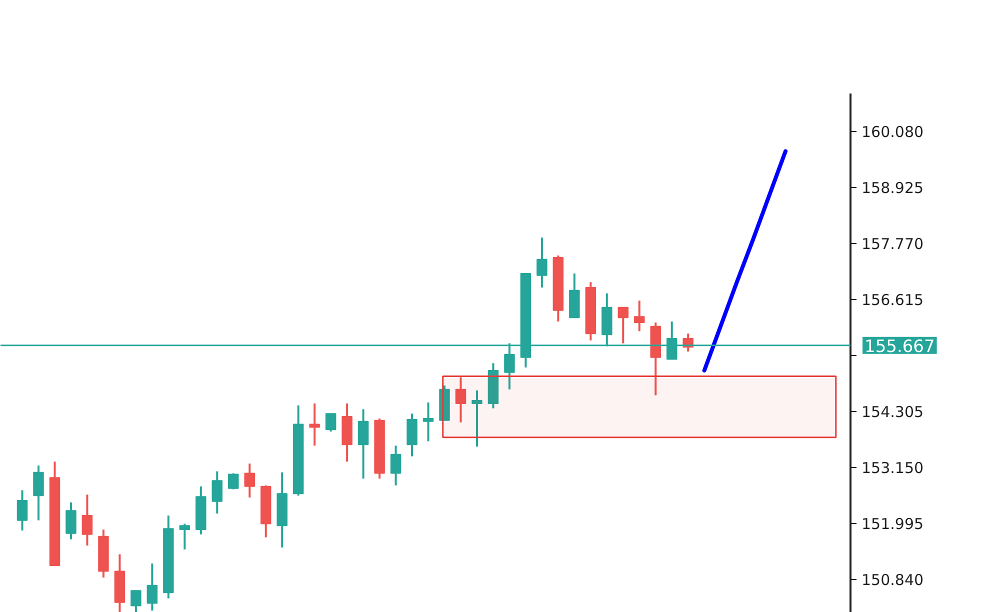 The image size is (1000, 612). What do you see at coordinates (893, 523) in the screenshot?
I see `y-tick-label: 151.995` at bounding box center [893, 523].